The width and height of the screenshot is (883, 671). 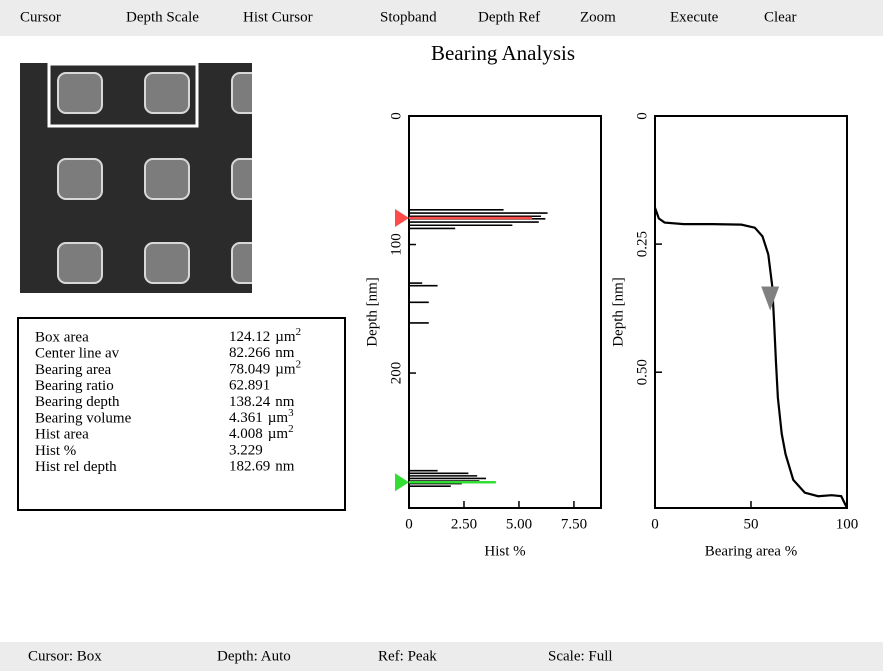 I want to click on menu-item: Clear, so click(x=780, y=17).